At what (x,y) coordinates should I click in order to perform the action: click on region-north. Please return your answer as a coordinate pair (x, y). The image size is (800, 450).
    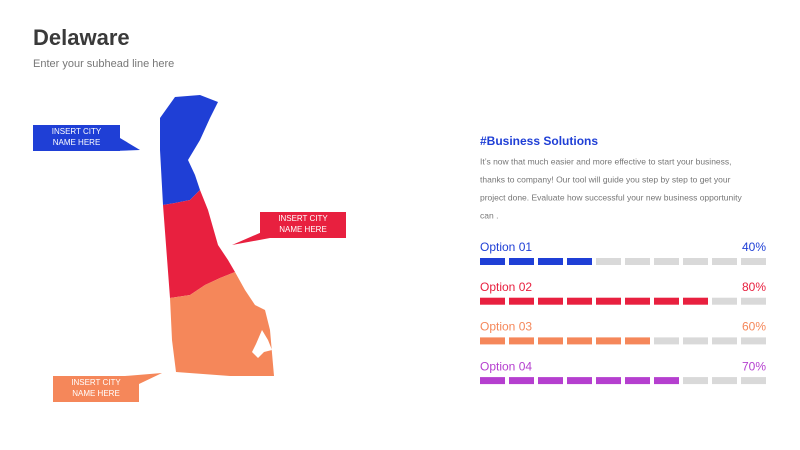
    Looking at the image, I should click on (189, 150).